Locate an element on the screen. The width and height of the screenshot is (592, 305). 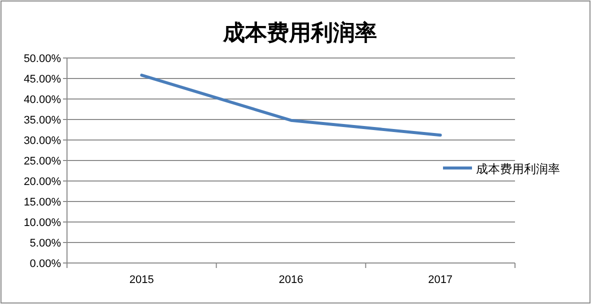
y-tick-label: 0.00% is located at coordinates (46, 264).